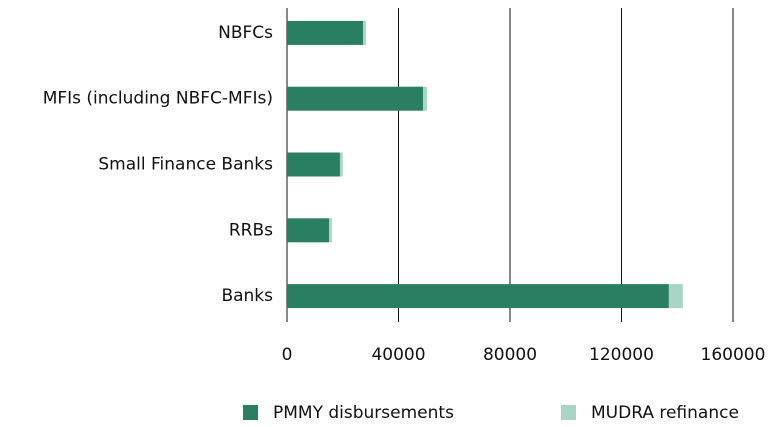 The height and width of the screenshot is (427, 779). Describe the element at coordinates (247, 296) in the screenshot. I see `y-tick-label: Banks` at that location.